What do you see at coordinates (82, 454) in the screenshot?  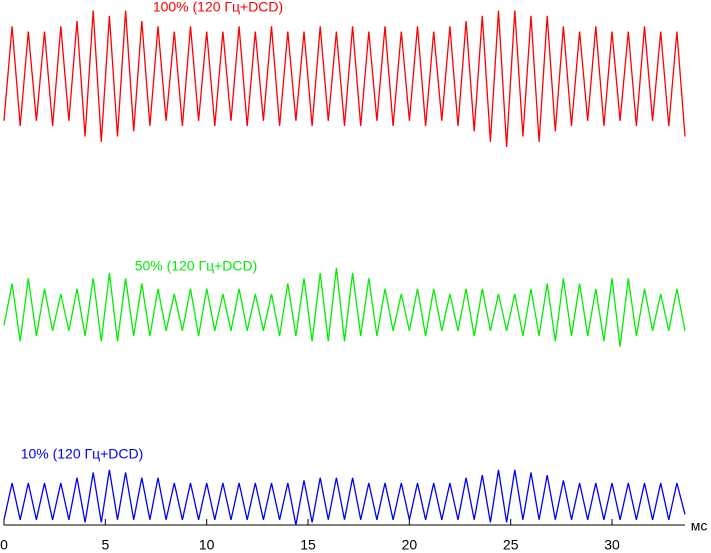 I see `series-label: 10% (120 Гц+DCD)` at bounding box center [82, 454].